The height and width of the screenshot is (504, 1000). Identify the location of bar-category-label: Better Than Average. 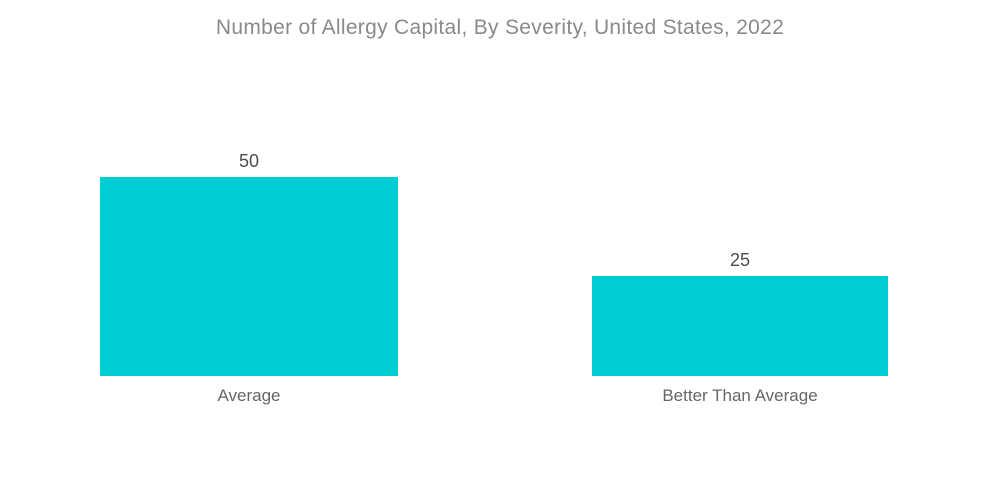
(740, 395).